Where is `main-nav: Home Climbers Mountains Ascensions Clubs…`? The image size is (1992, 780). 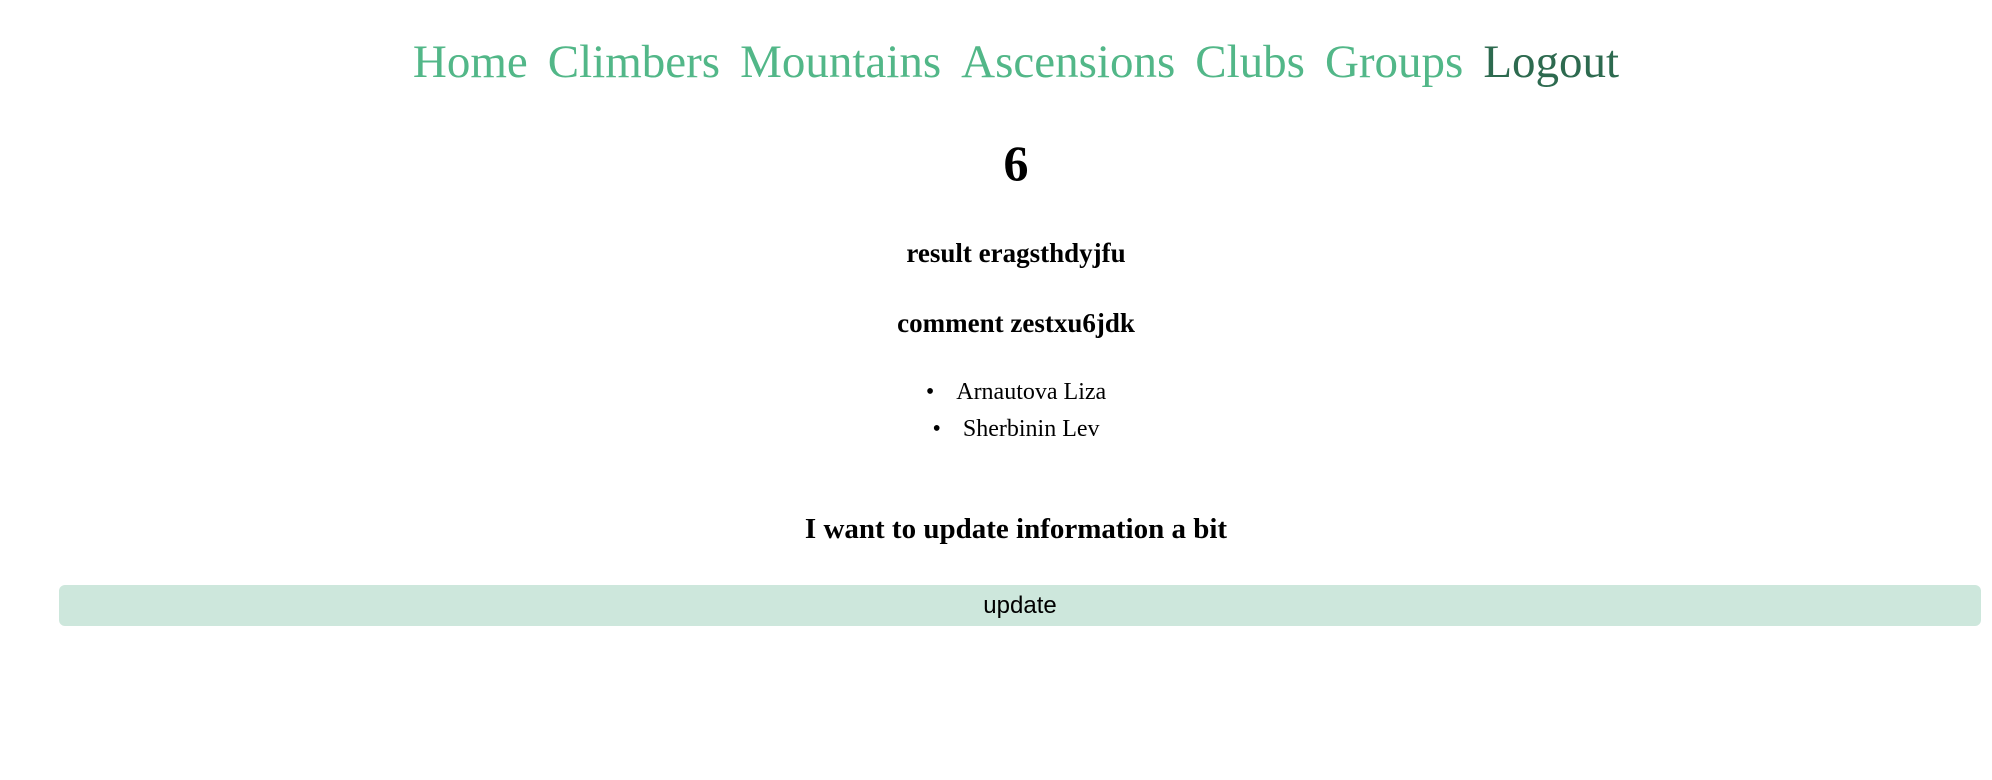
main-nav: Home Climbers Mountains Ascensions Clubs… is located at coordinates (996, 62).